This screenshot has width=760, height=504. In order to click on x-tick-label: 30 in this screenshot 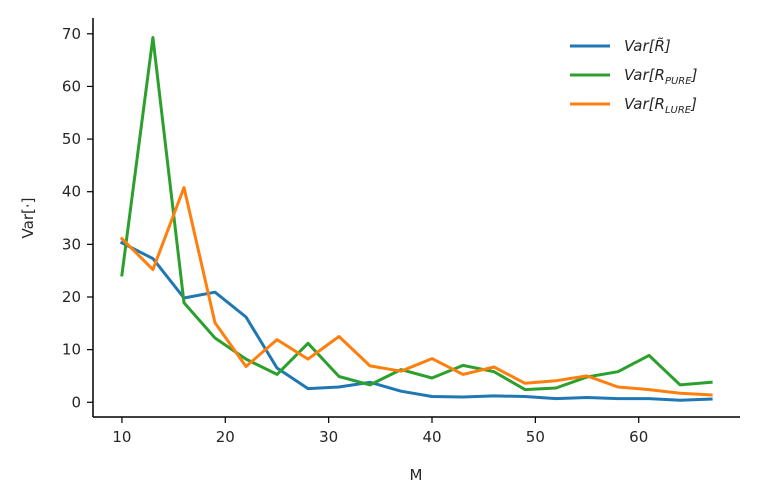, I will do `click(328, 437)`.